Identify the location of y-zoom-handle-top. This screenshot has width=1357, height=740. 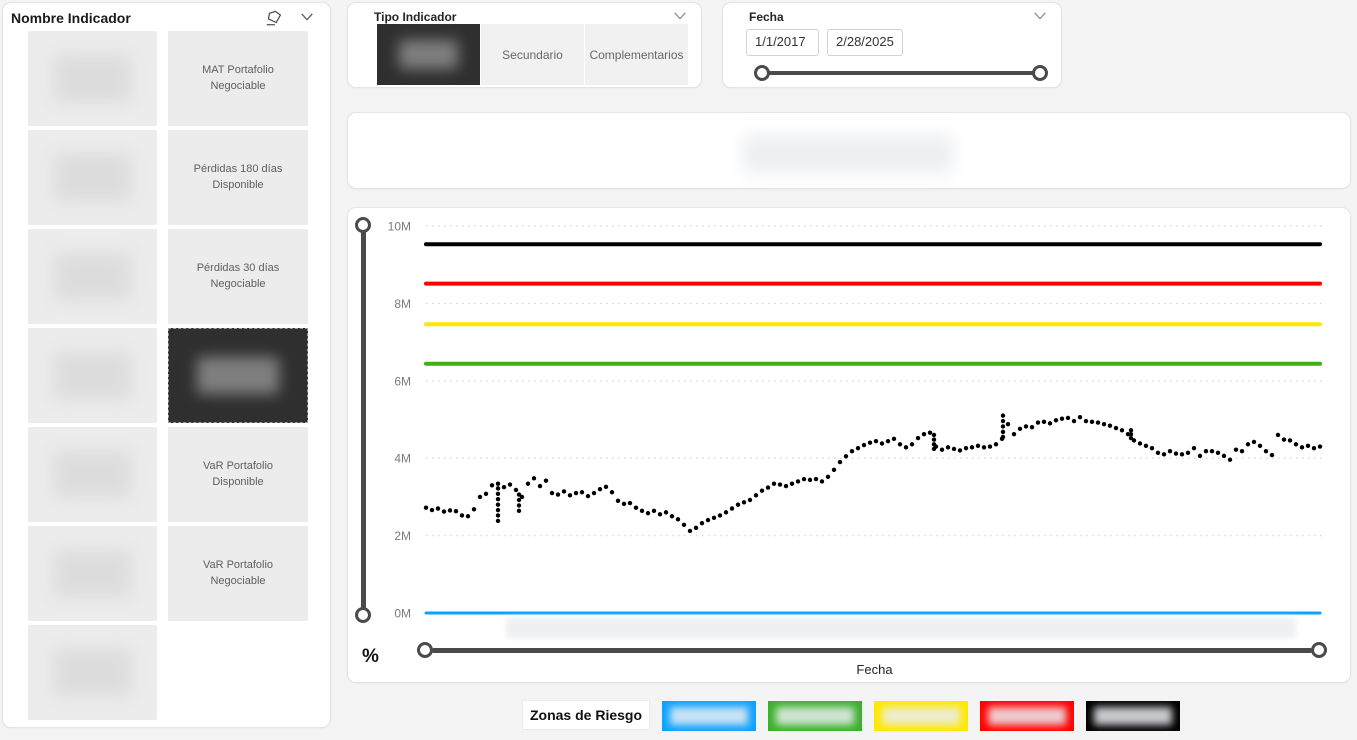
(363, 225).